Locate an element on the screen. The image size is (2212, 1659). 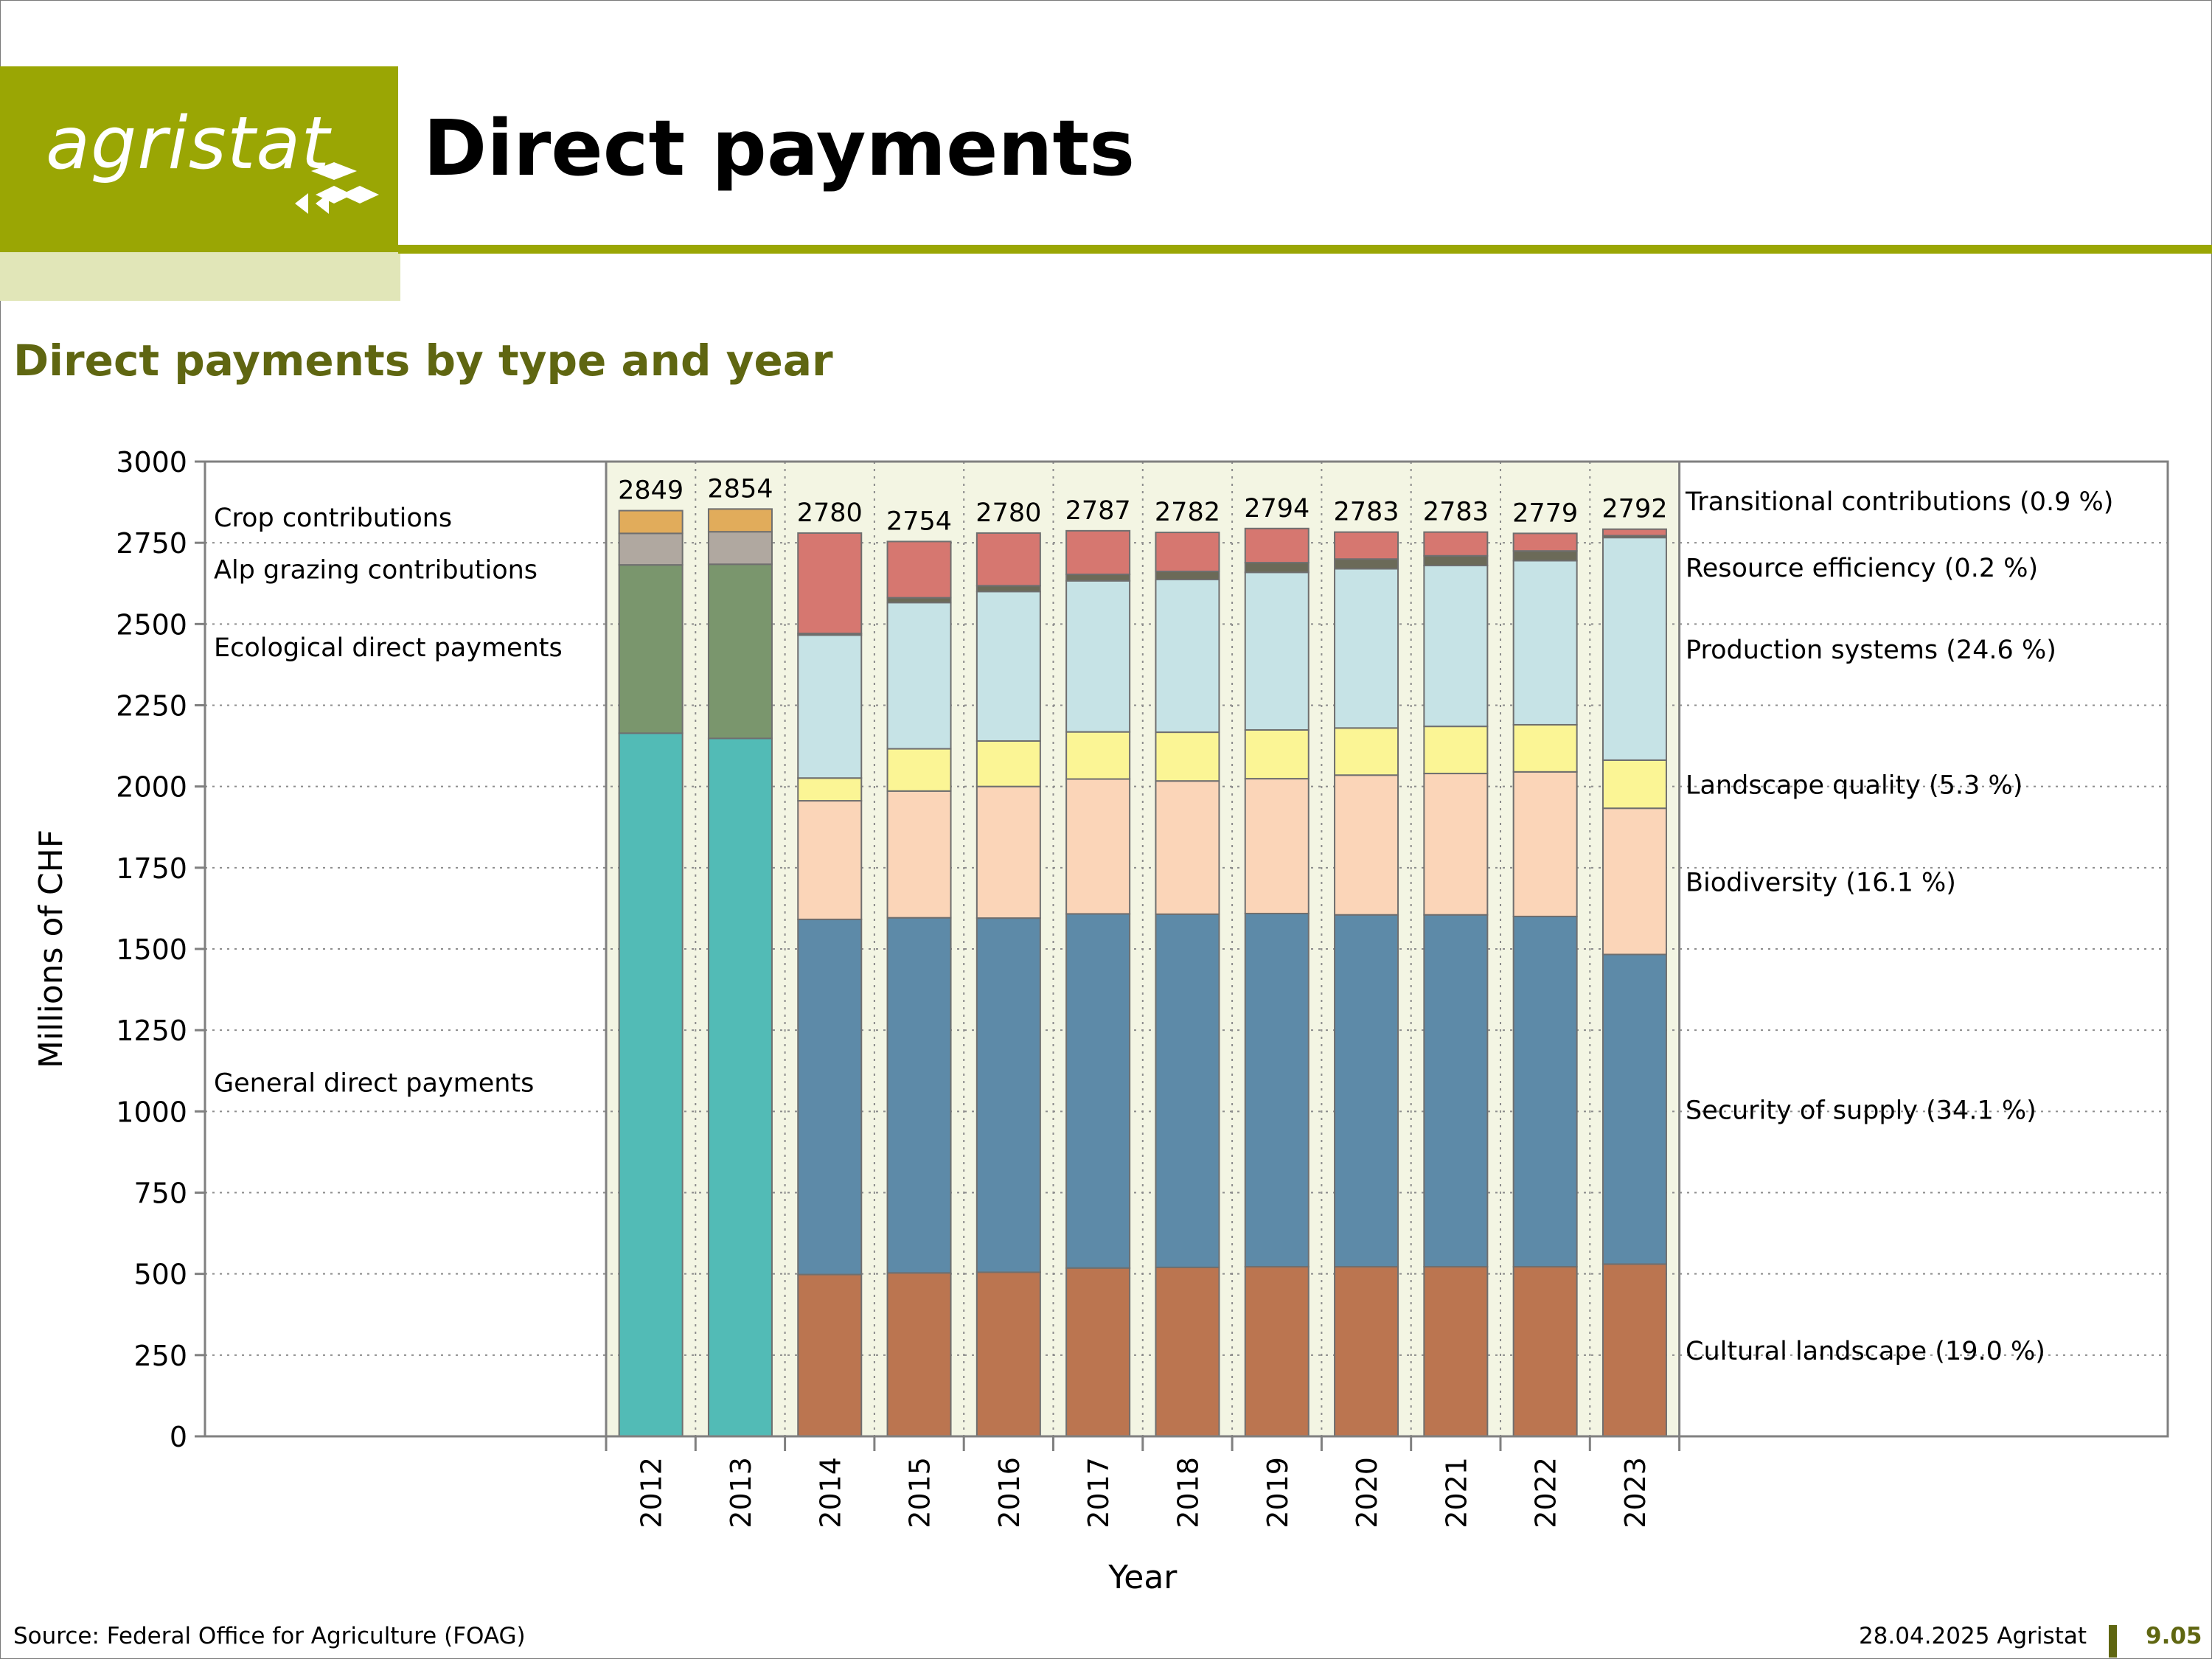
page-number: 9.05 is located at coordinates (2174, 1636).